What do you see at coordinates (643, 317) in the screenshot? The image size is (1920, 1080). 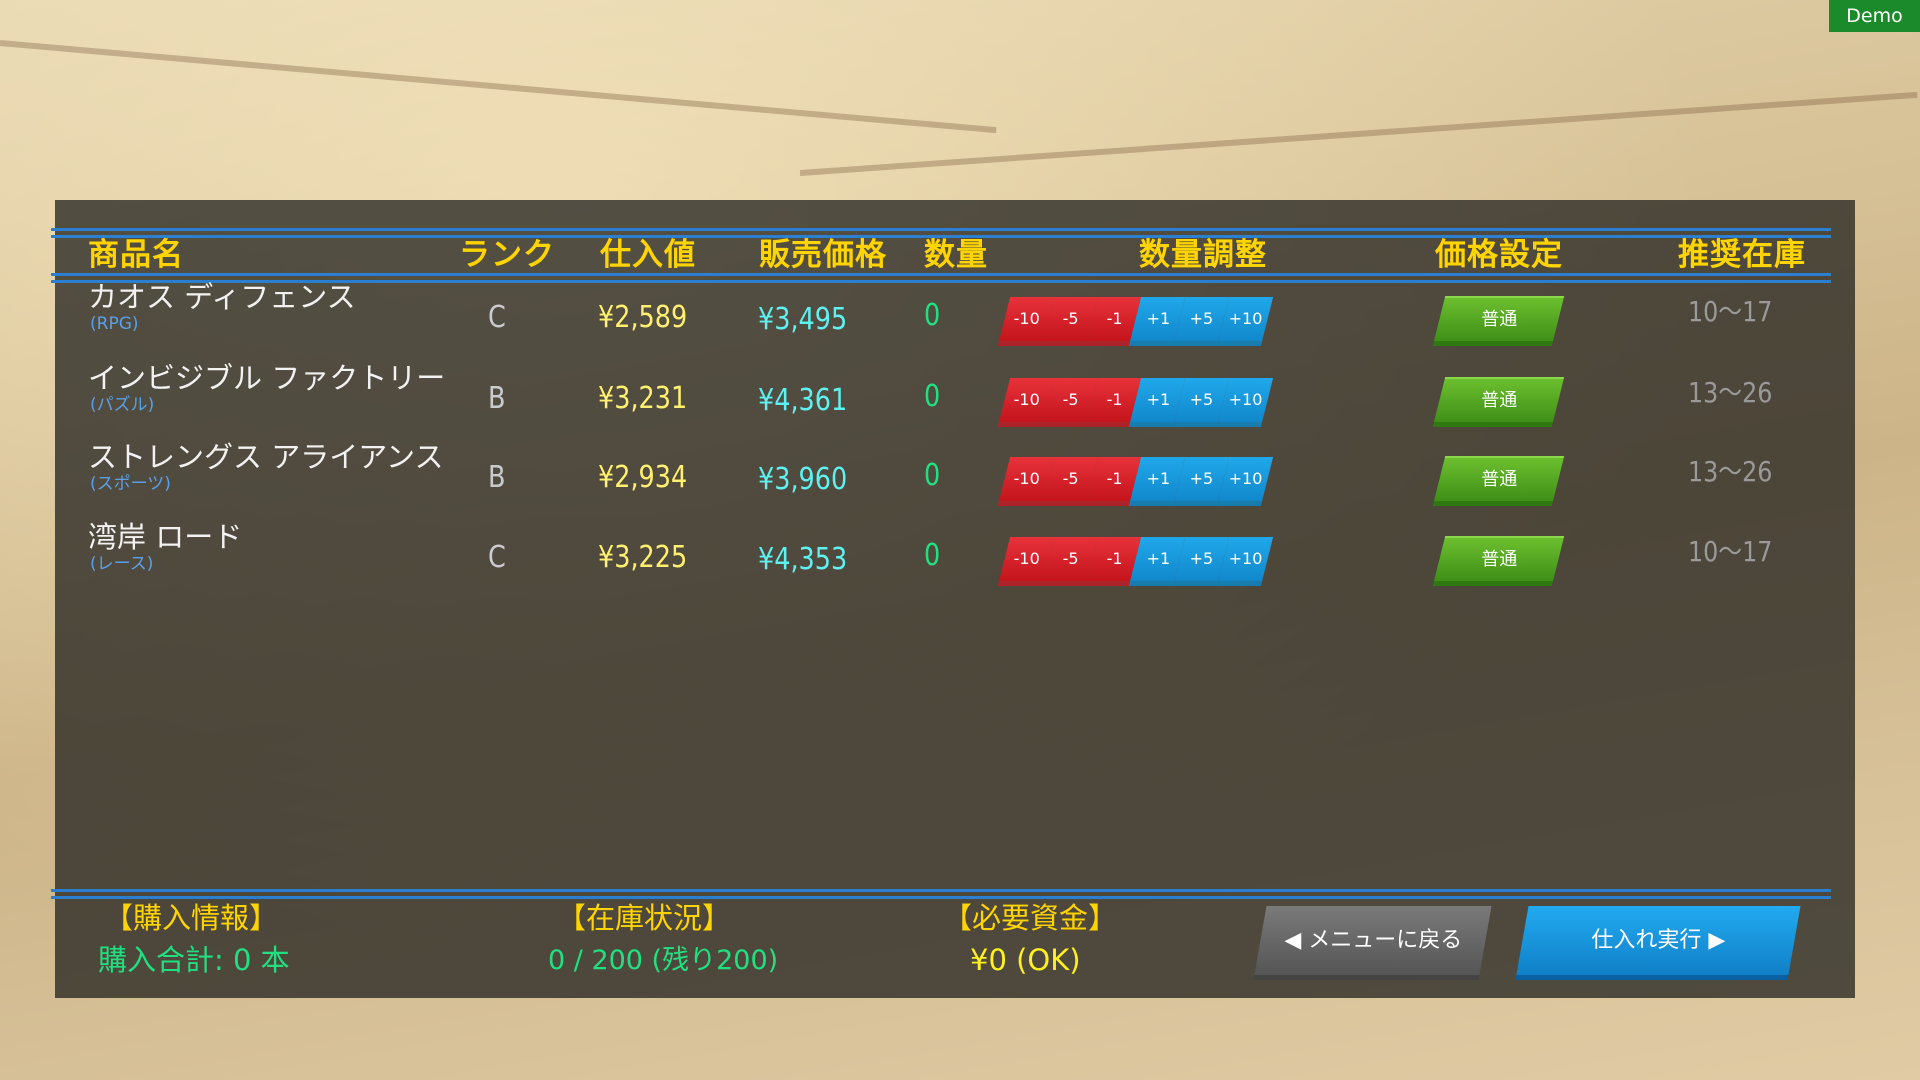 I see `buy-price: ¥2,589` at bounding box center [643, 317].